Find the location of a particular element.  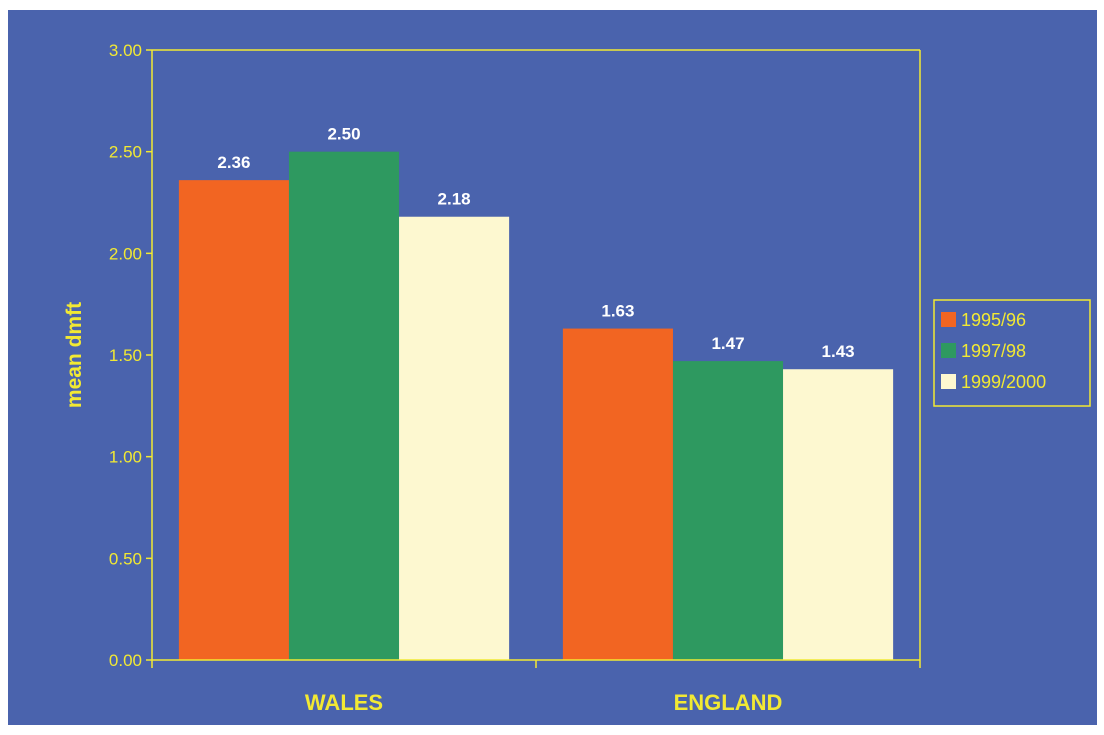

x-category-label: ENGLAND is located at coordinates (728, 702).